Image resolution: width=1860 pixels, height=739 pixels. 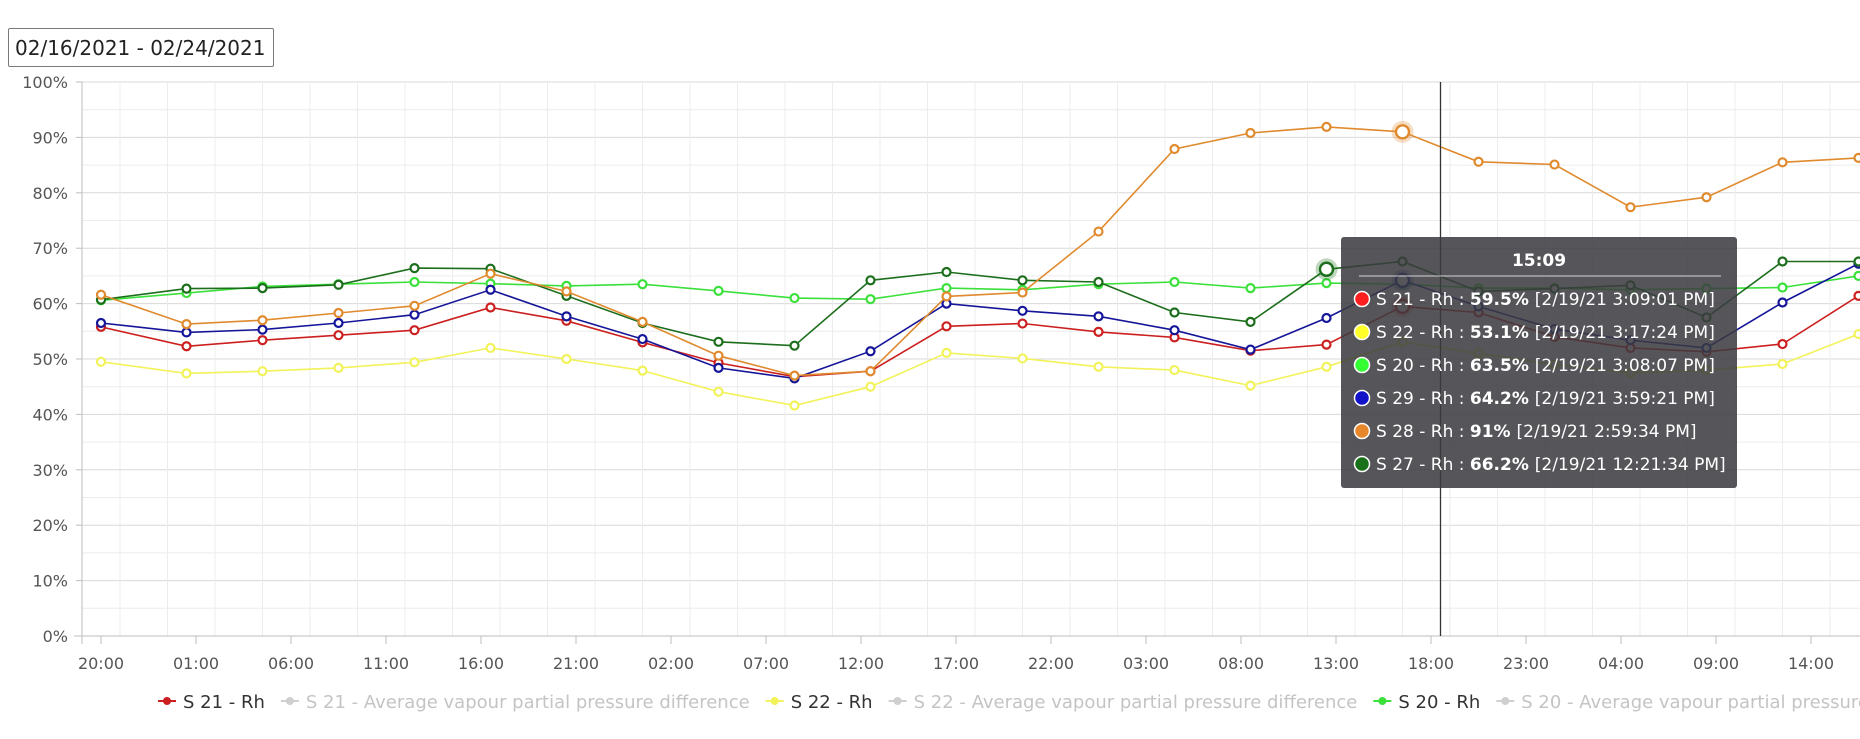 I want to click on tooltip-row: S 21 - Rh : 59.5% [2/19/21 3:09:01 PM], so click(x=1545, y=300).